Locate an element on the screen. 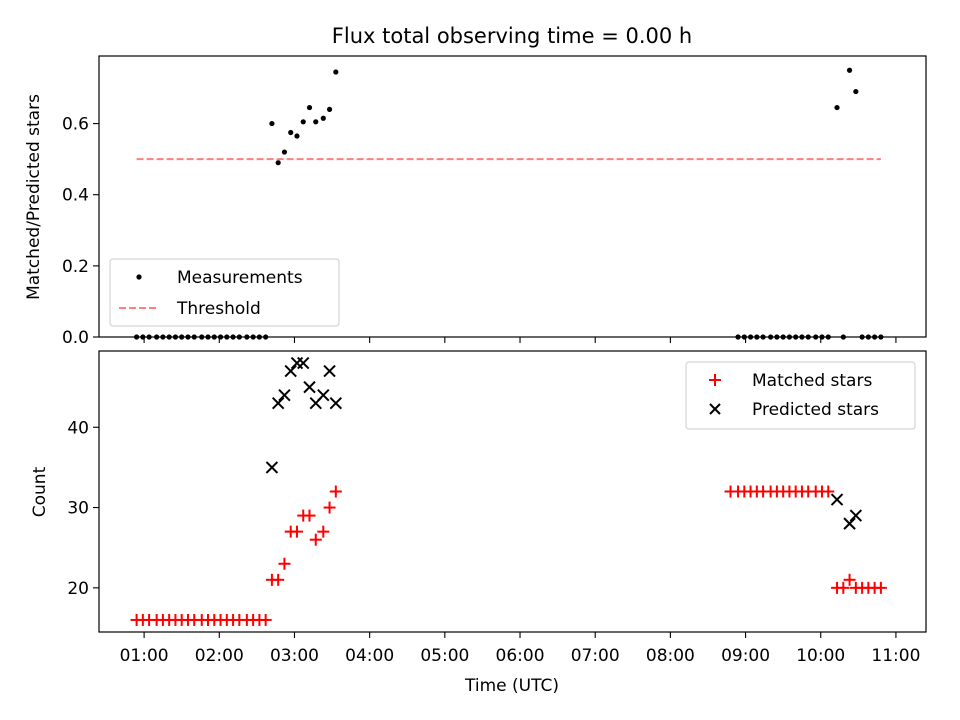 Image resolution: width=960 pixels, height=720 pixels. x-tick-label: 05:00 is located at coordinates (444, 656).